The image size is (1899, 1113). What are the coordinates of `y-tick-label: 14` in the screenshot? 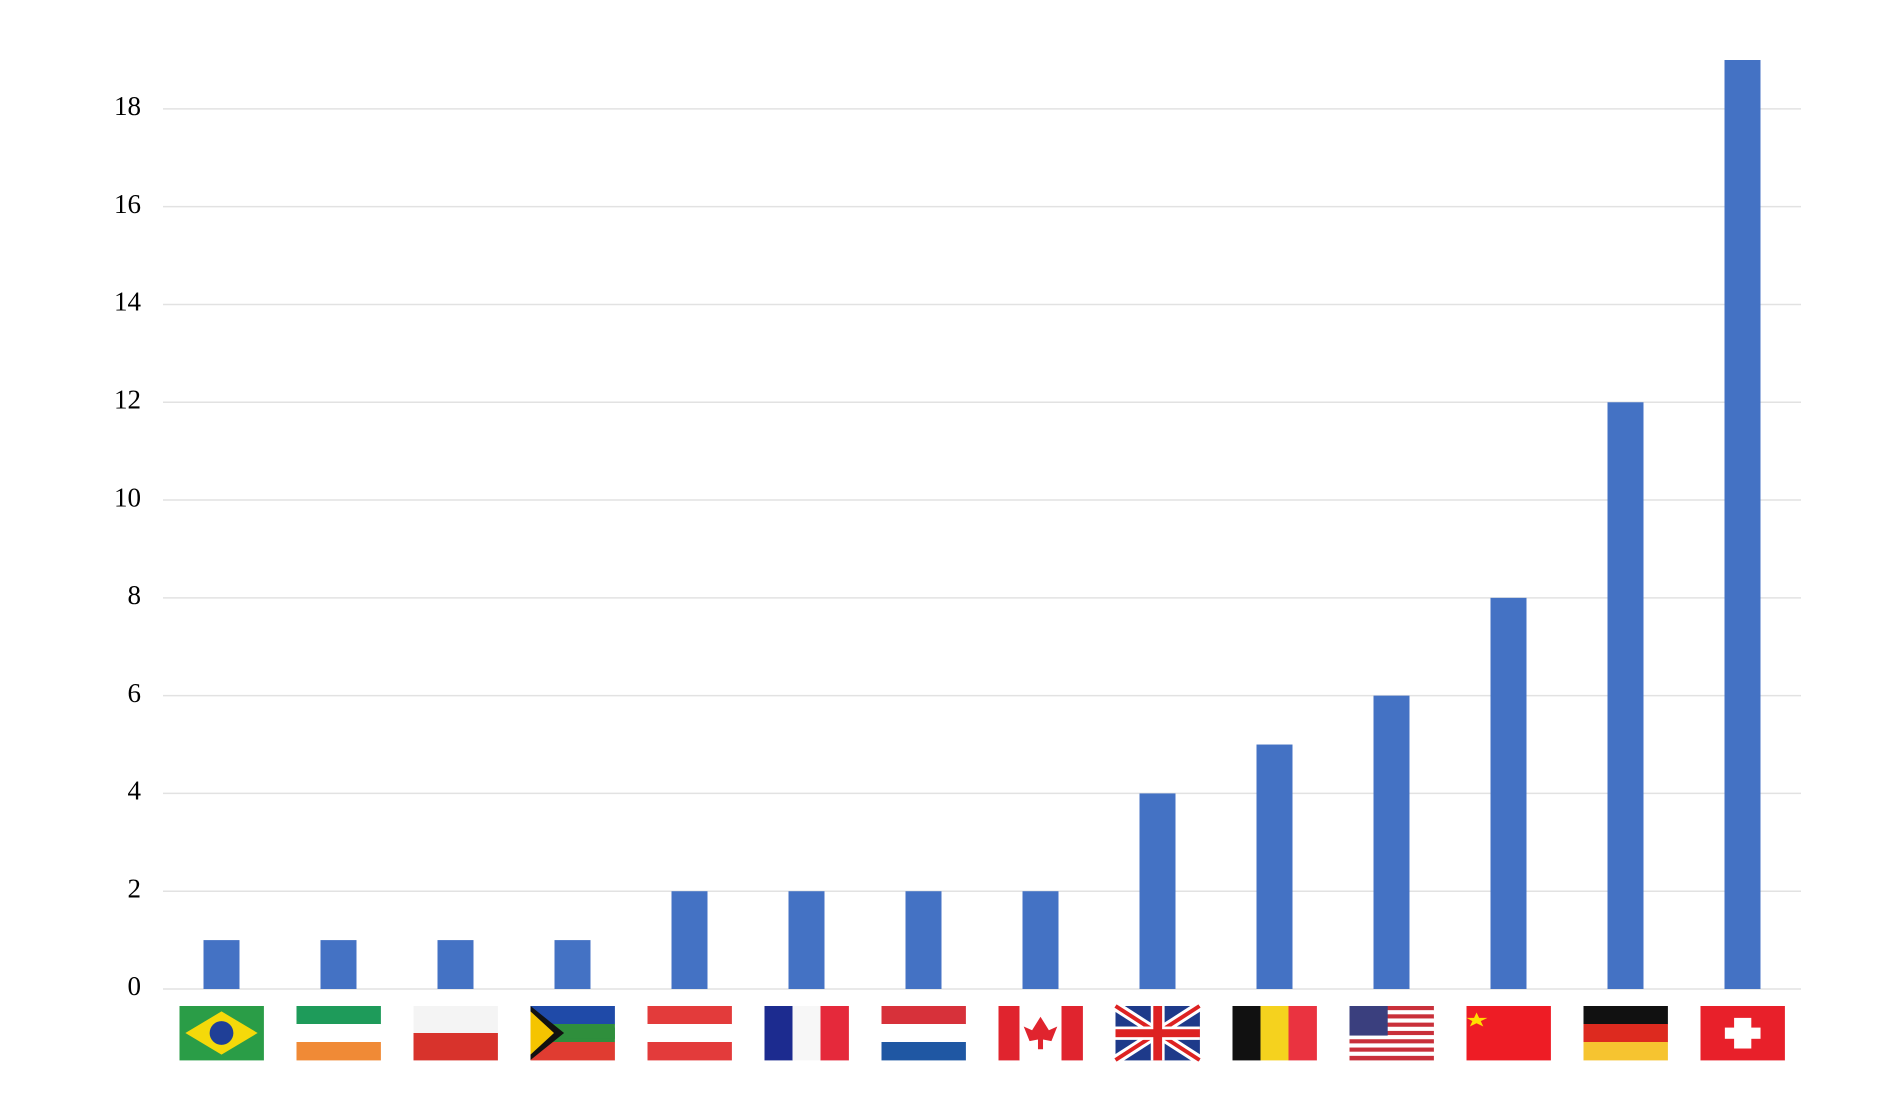 It's located at (128, 302).